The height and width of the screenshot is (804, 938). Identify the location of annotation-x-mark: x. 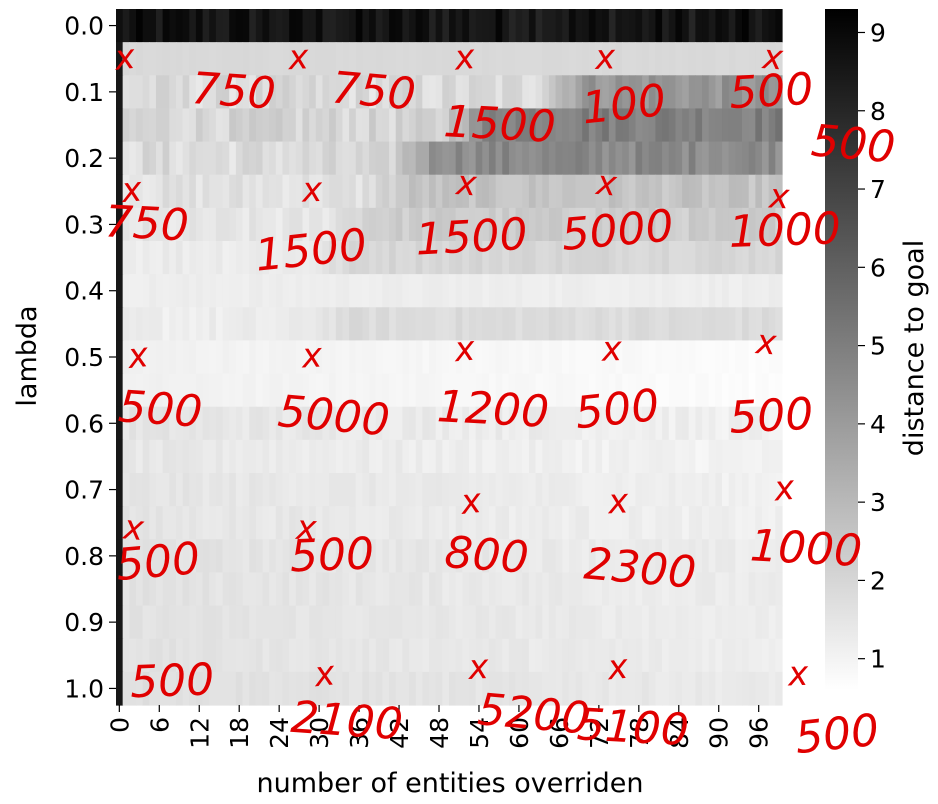
(617, 668).